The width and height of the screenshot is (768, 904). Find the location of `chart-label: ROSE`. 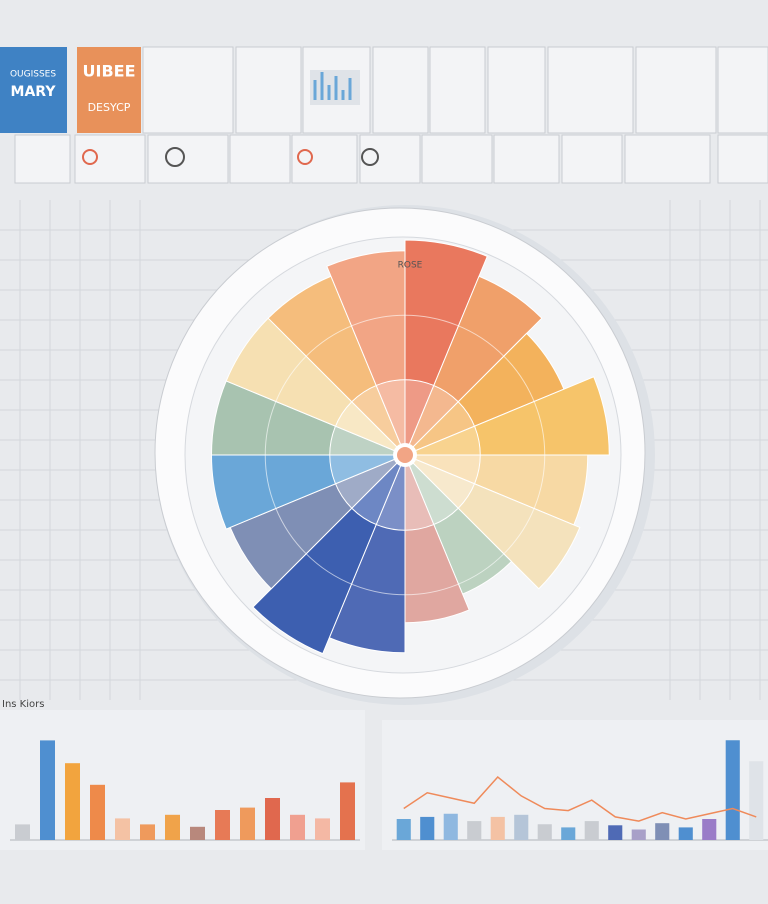

chart-label: ROSE is located at coordinates (410, 266).